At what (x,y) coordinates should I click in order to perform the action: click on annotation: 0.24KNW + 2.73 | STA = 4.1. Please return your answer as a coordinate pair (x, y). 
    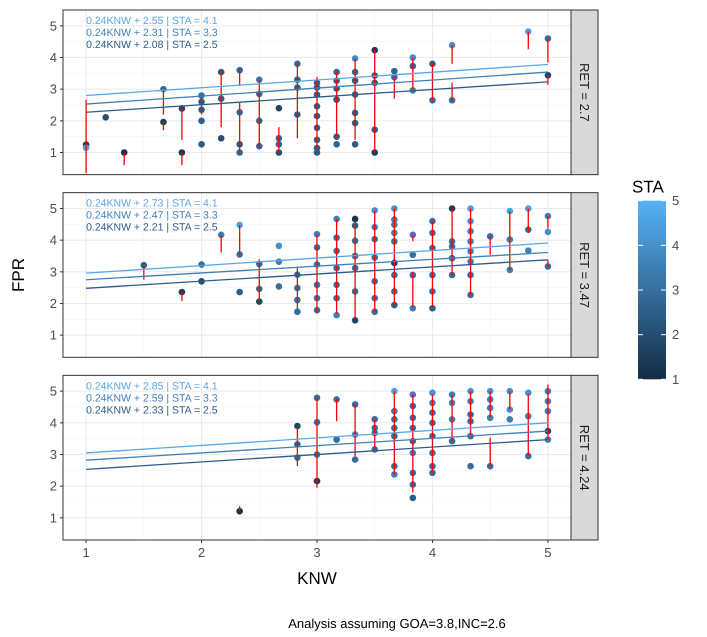
    Looking at the image, I should click on (152, 204).